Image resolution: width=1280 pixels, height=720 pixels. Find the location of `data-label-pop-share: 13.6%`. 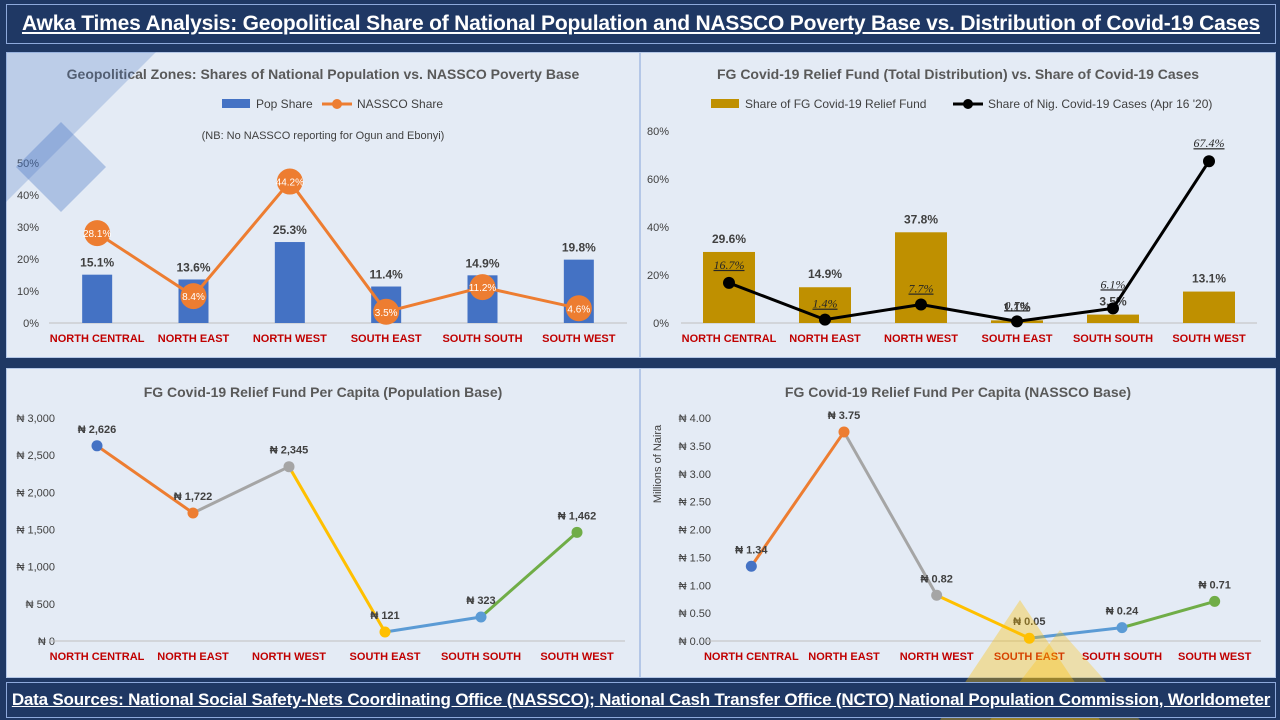

data-label-pop-share: 13.6% is located at coordinates (193, 267).